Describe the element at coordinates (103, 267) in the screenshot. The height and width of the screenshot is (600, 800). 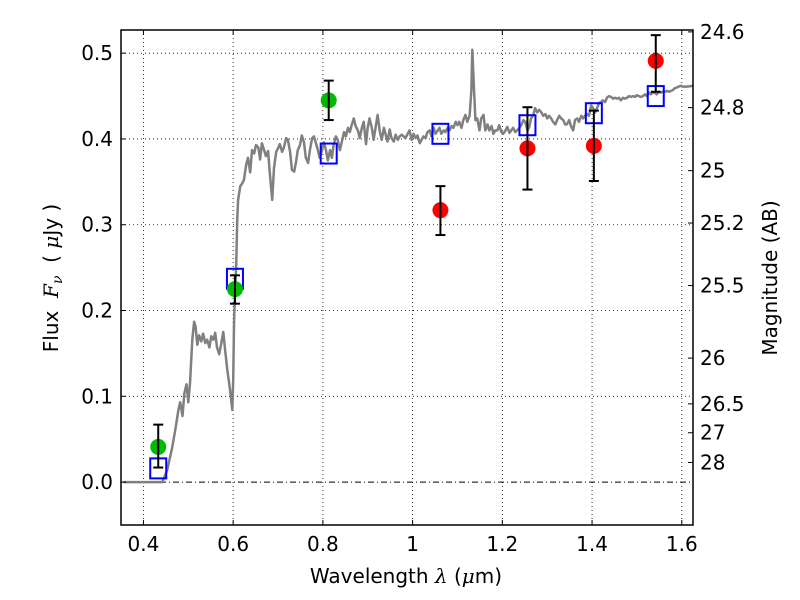
I see `y-axis-ticks: 0.0 0.1 0.2 0.3 0.4 0.5` at that location.